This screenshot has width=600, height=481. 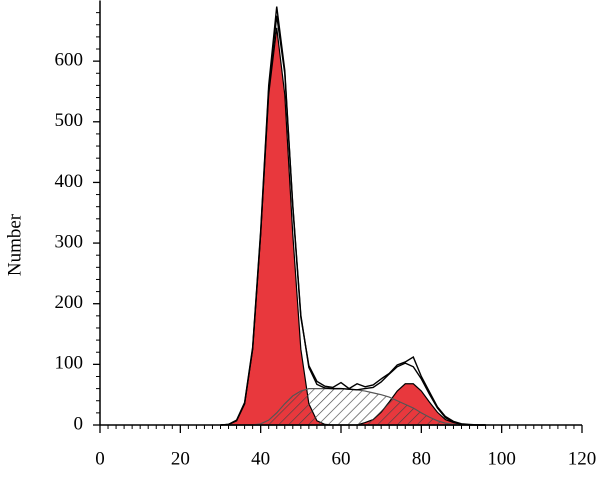 I want to click on x-tick-label: 40, so click(x=260, y=458).